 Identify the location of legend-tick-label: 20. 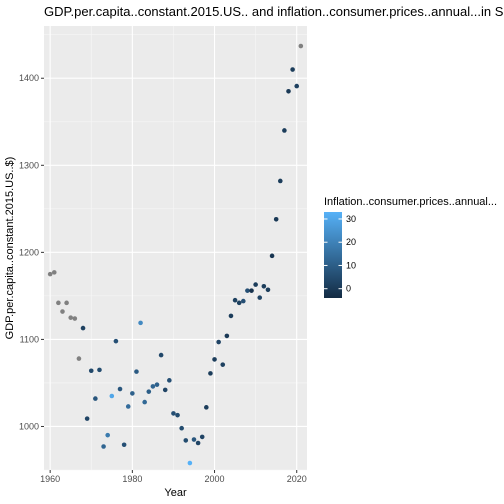
(351, 242).